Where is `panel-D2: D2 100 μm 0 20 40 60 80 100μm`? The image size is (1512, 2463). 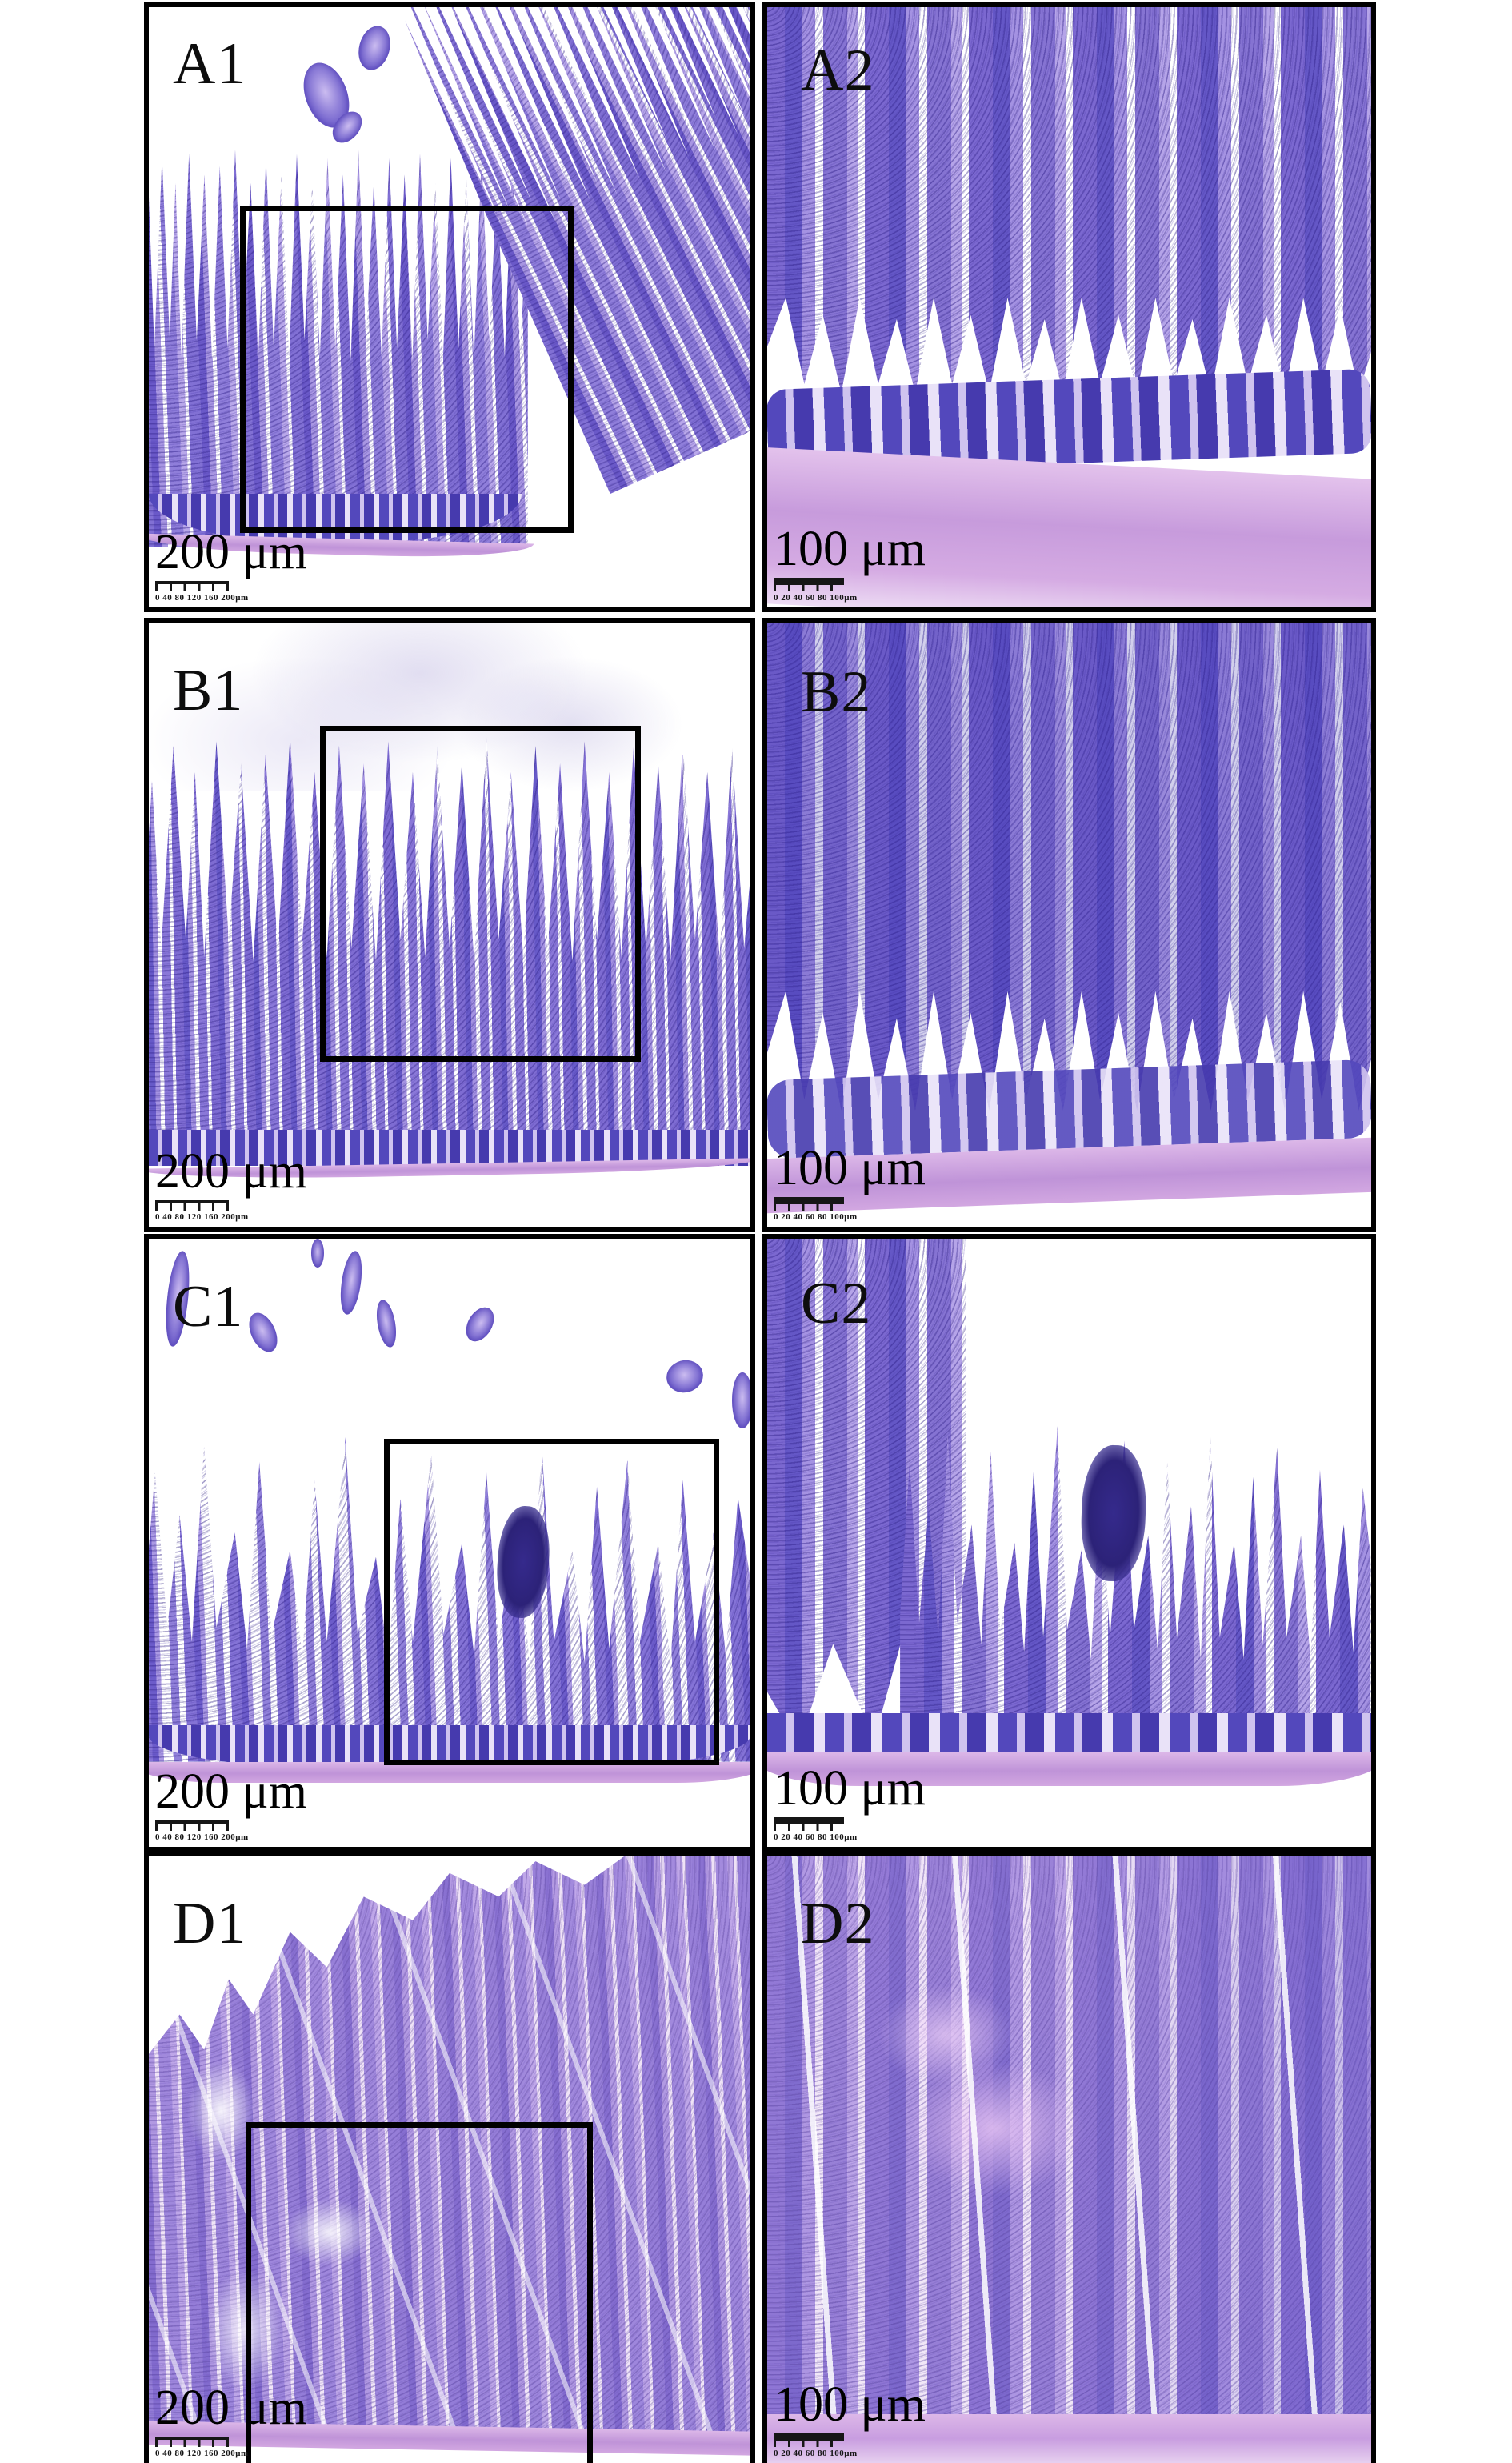
panel-D2: D2 100 μm 0 20 40 60 80 100μm is located at coordinates (1069, 2157).